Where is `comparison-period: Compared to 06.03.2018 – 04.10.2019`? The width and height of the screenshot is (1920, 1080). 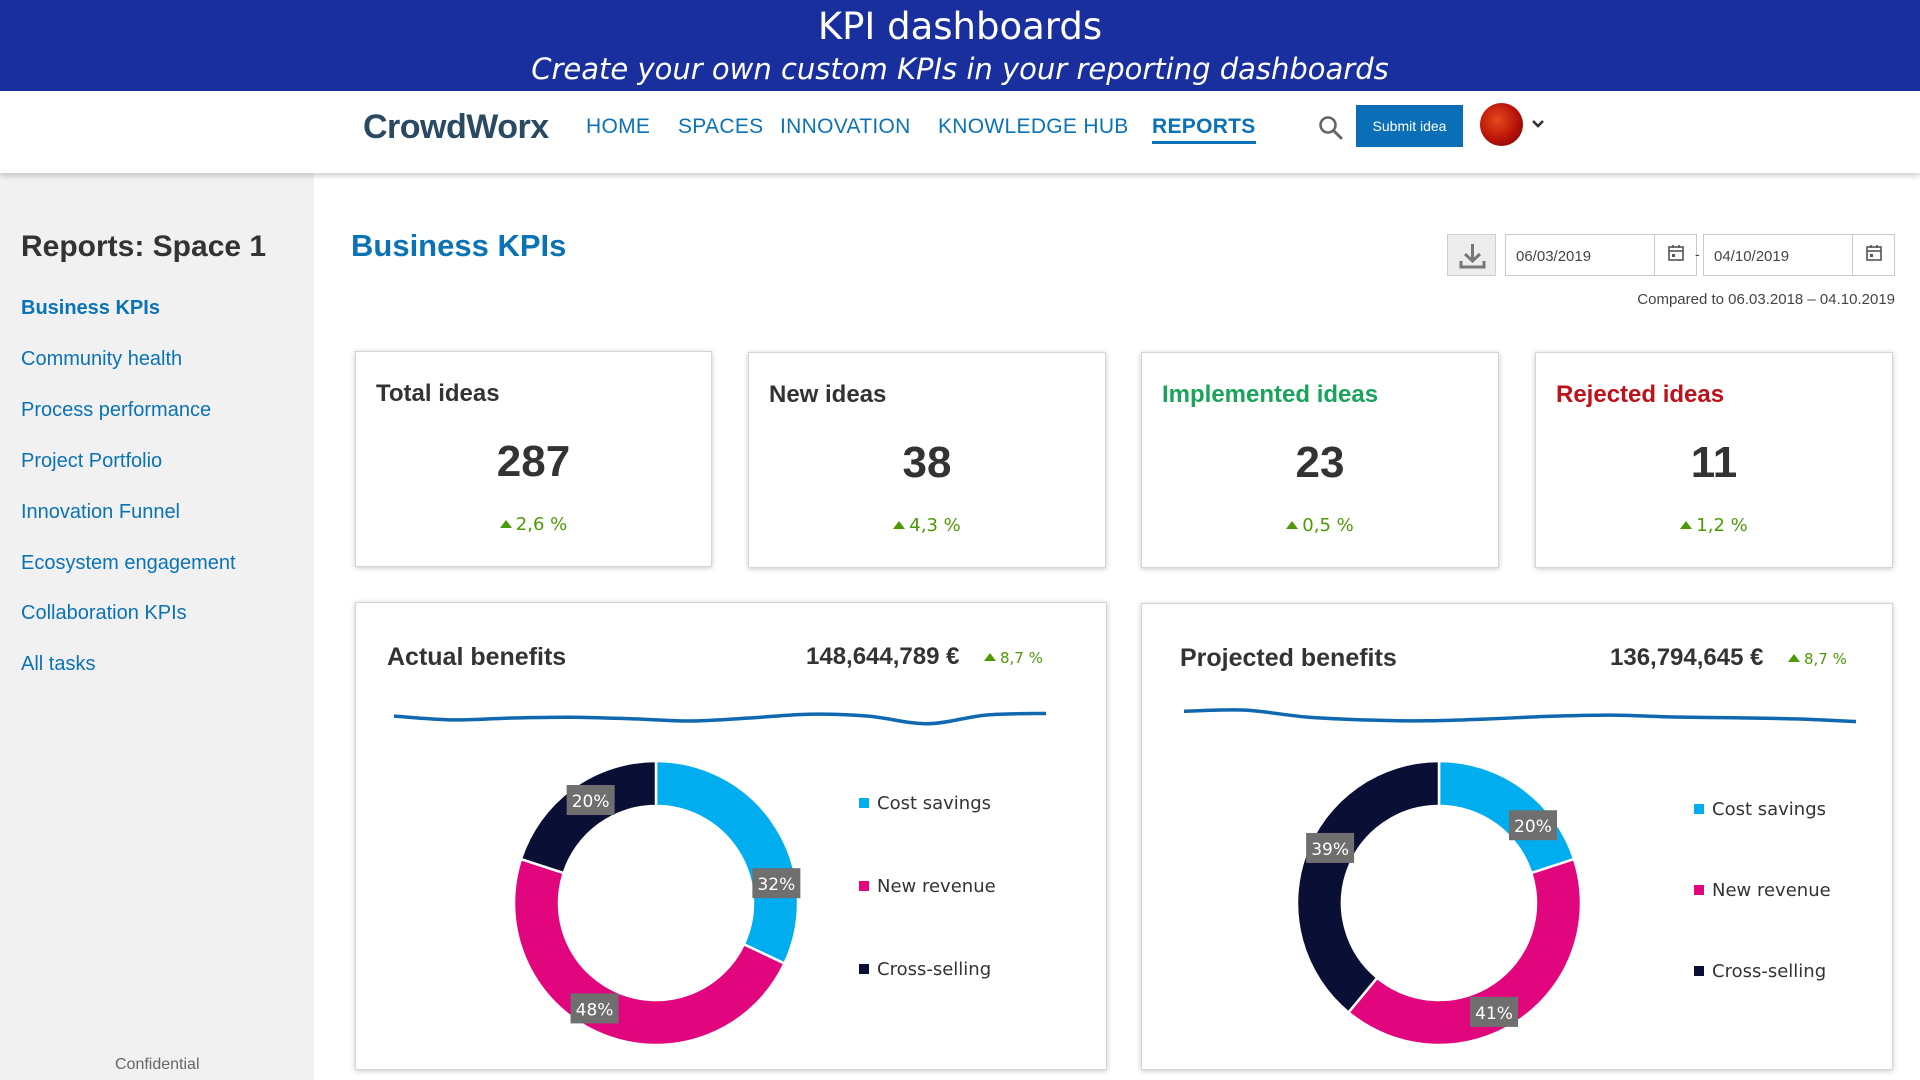
comparison-period: Compared to 06.03.2018 – 04.10.2019 is located at coordinates (1766, 299).